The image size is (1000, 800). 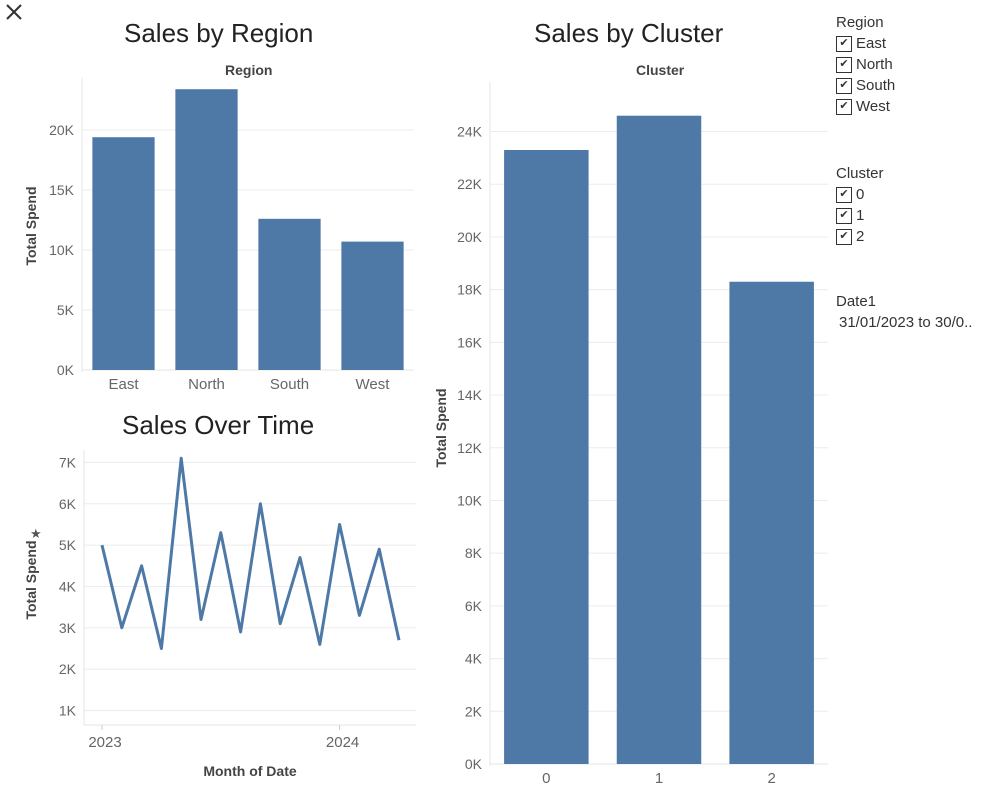 I want to click on time-chart-title: Sales Over Time, so click(x=218, y=425).